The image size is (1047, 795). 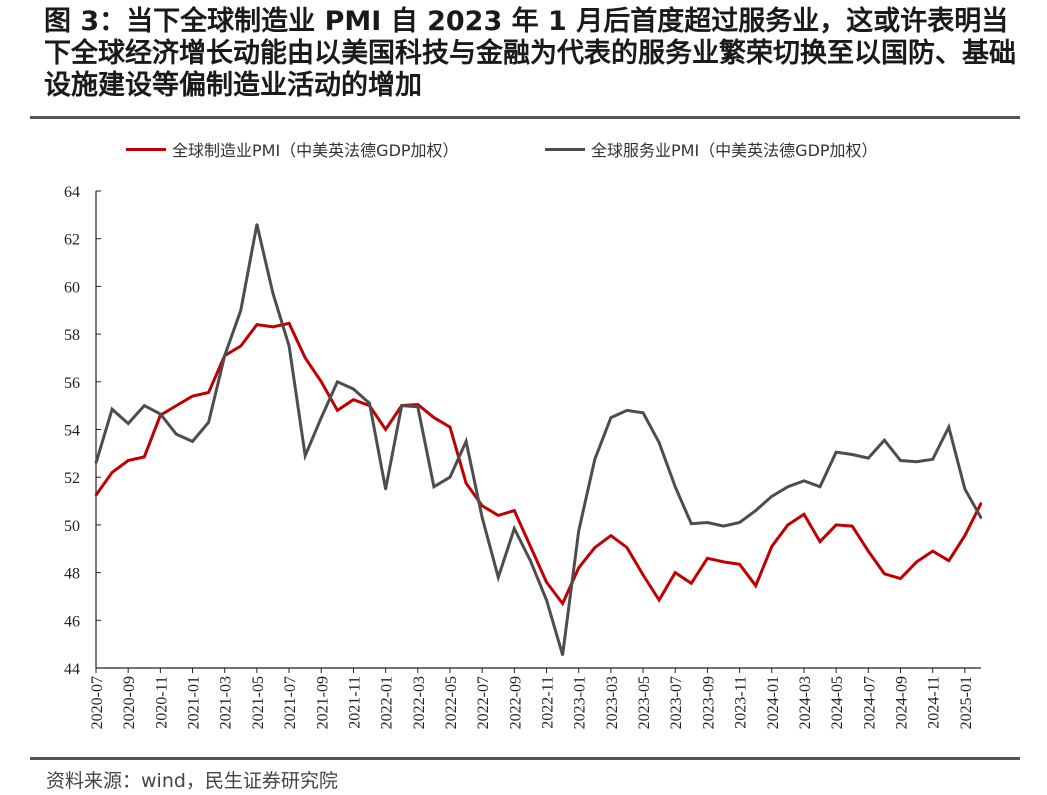 I want to click on x-tick-label: 2023-09, so click(x=708, y=702).